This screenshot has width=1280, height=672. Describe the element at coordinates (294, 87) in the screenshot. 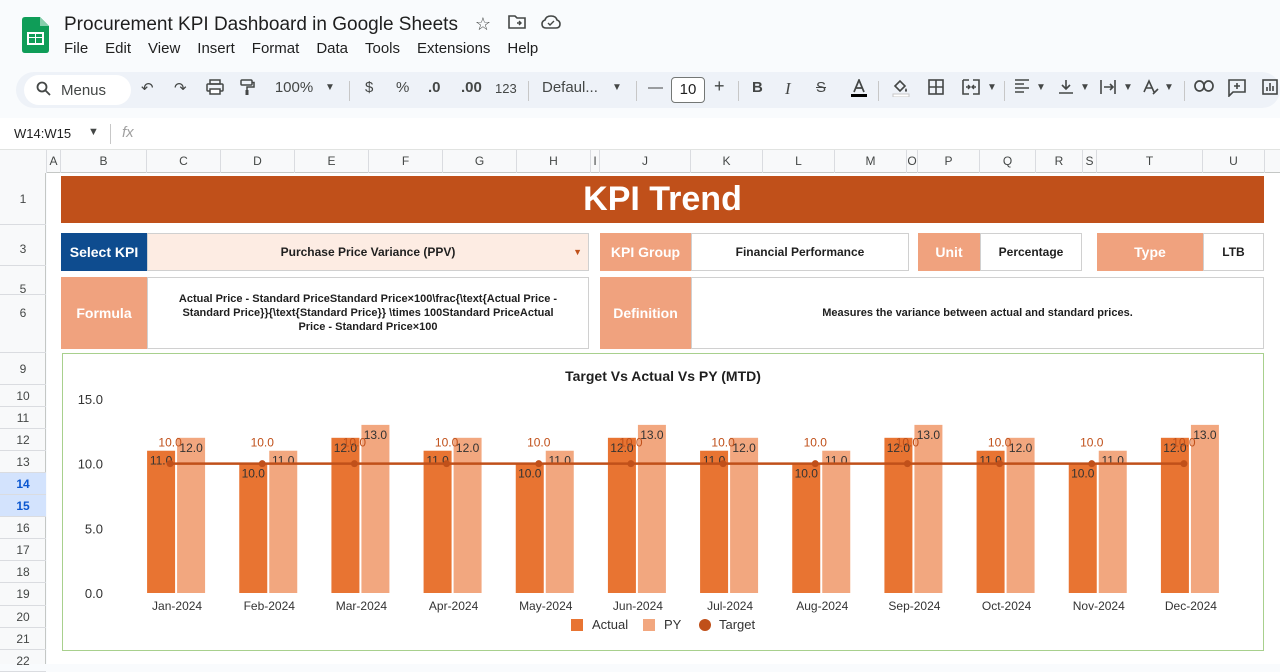

I see `zoom-select: 100%` at that location.